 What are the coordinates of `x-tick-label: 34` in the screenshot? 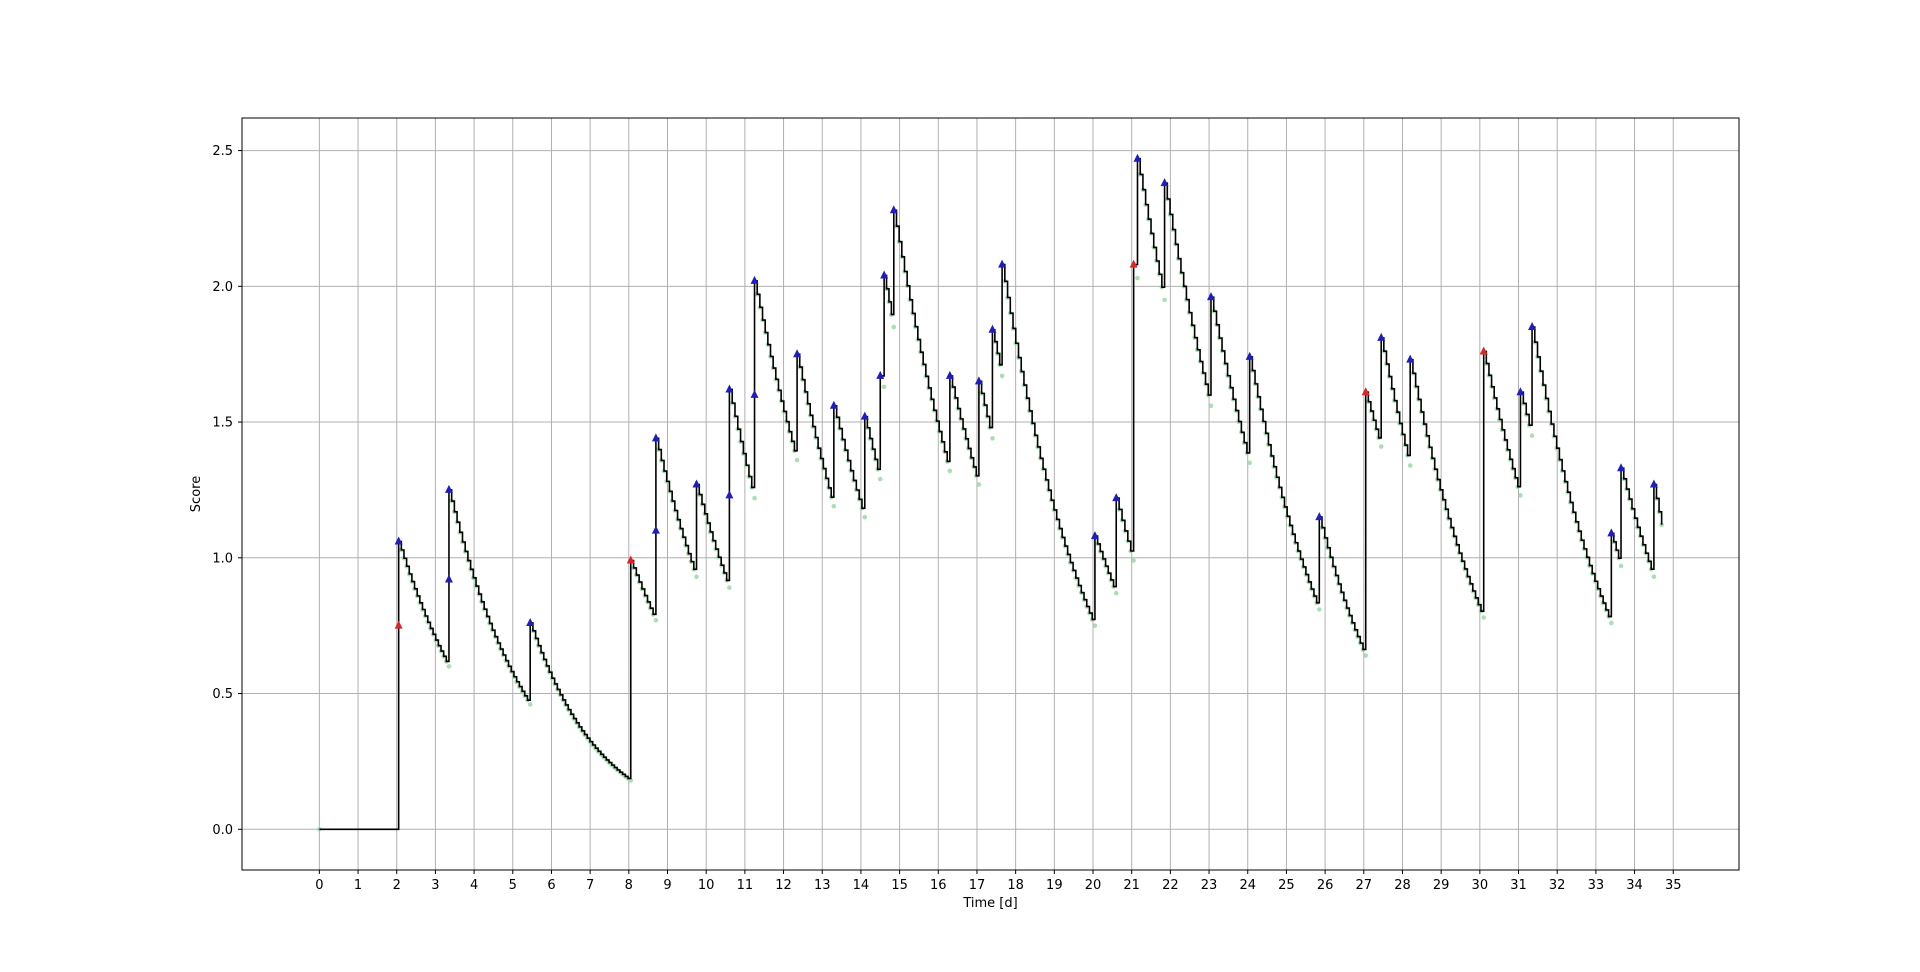 It's located at (1634, 885).